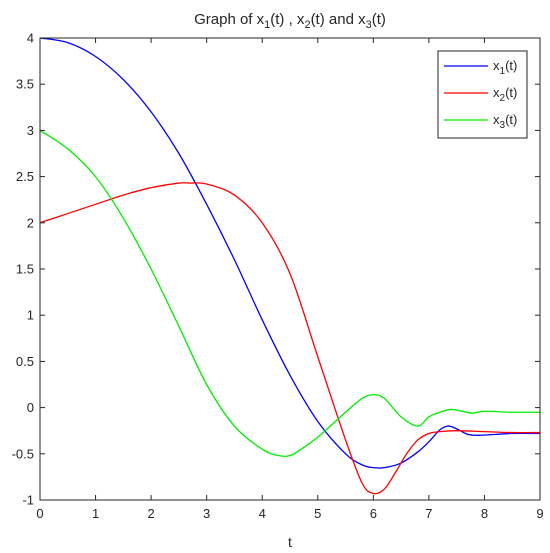 The image size is (550, 553). I want to click on x-tick-label: 3, so click(206, 513).